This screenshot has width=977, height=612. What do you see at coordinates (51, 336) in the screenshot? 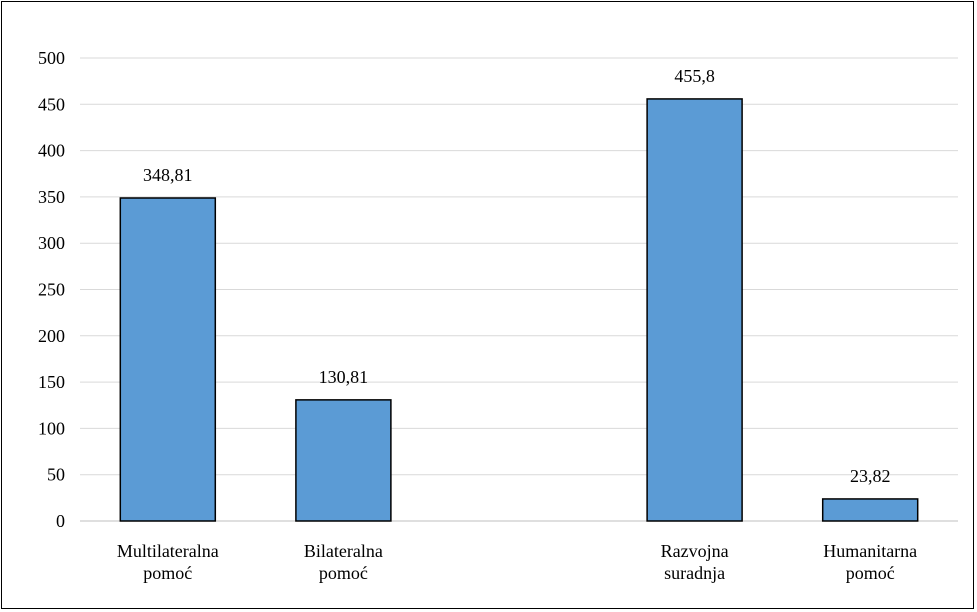
I see `y-tick-label: 200` at bounding box center [51, 336].